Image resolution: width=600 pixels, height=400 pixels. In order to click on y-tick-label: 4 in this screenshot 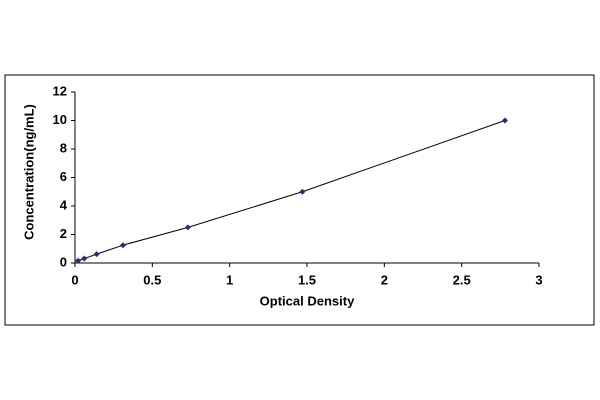, I will do `click(64, 204)`.